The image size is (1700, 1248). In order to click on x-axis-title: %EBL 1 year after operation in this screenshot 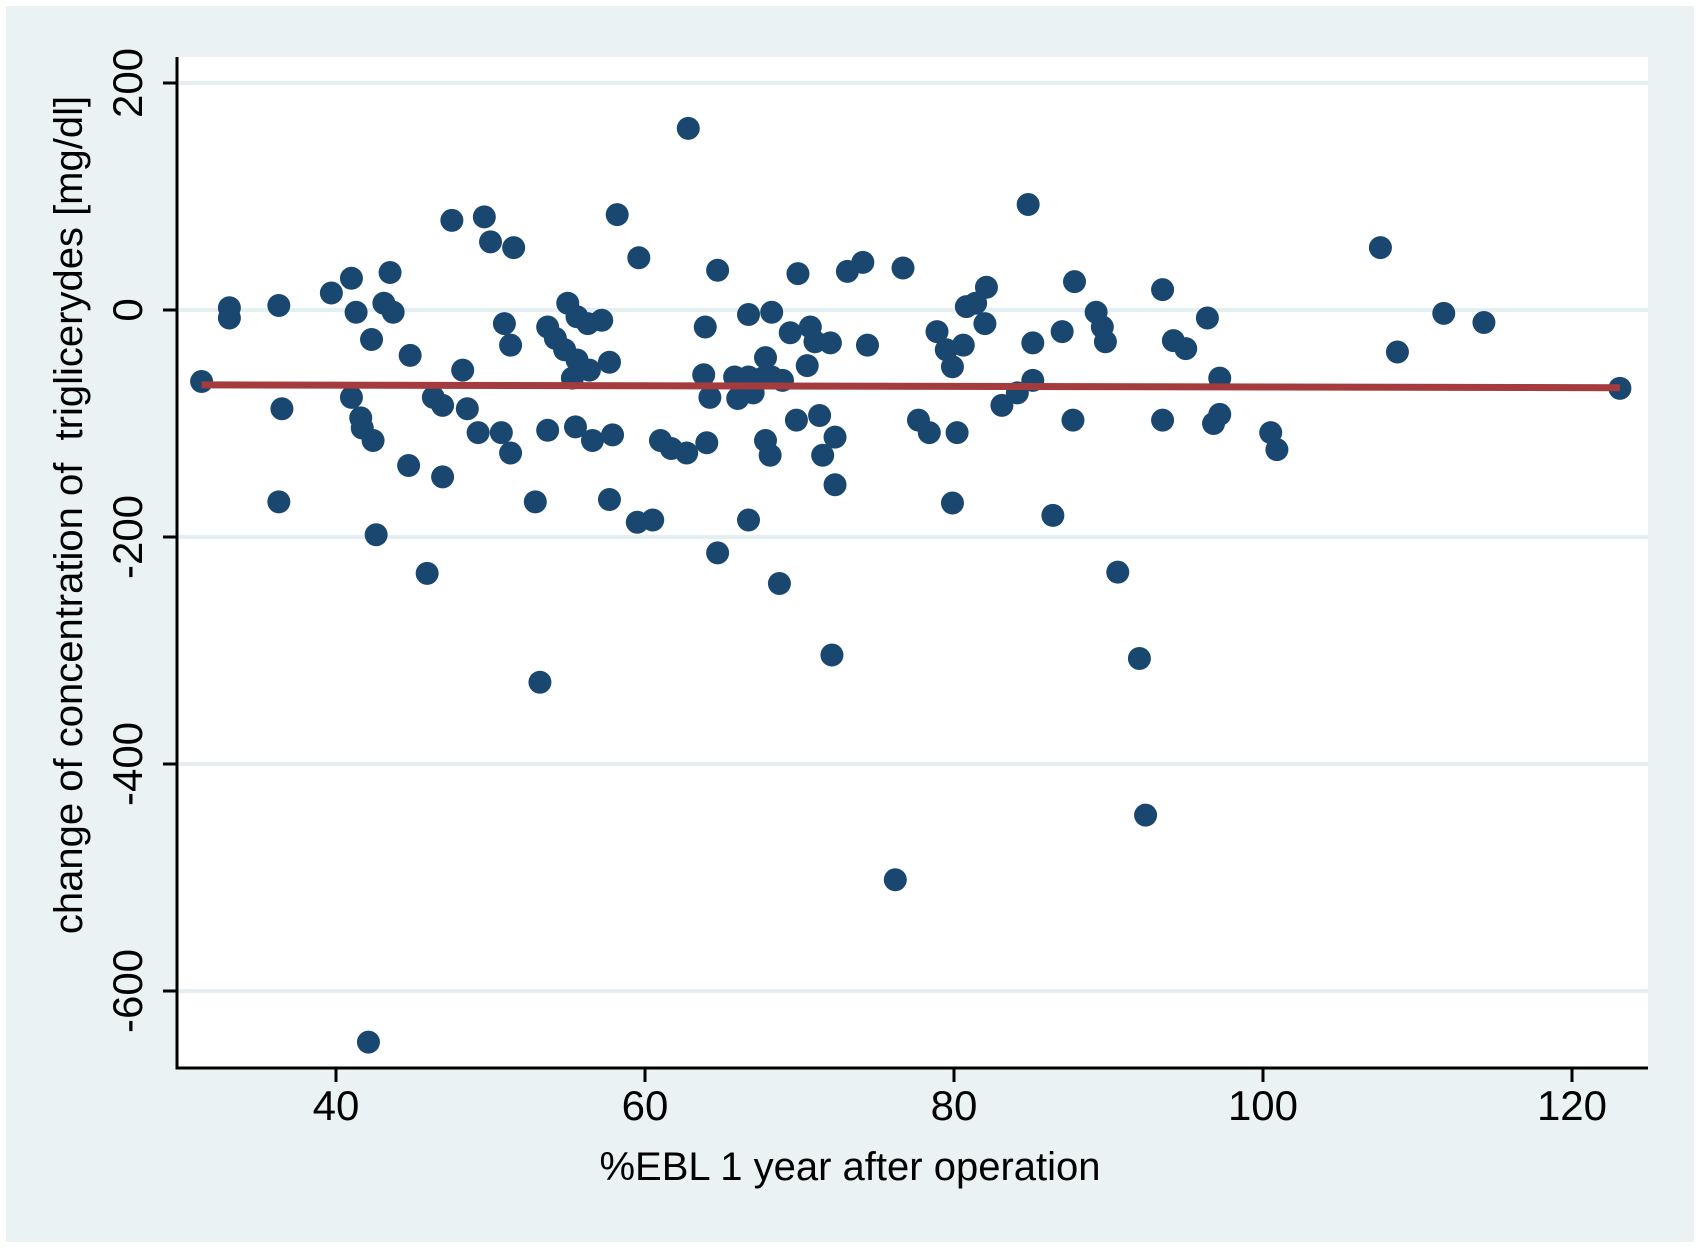, I will do `click(849, 1167)`.